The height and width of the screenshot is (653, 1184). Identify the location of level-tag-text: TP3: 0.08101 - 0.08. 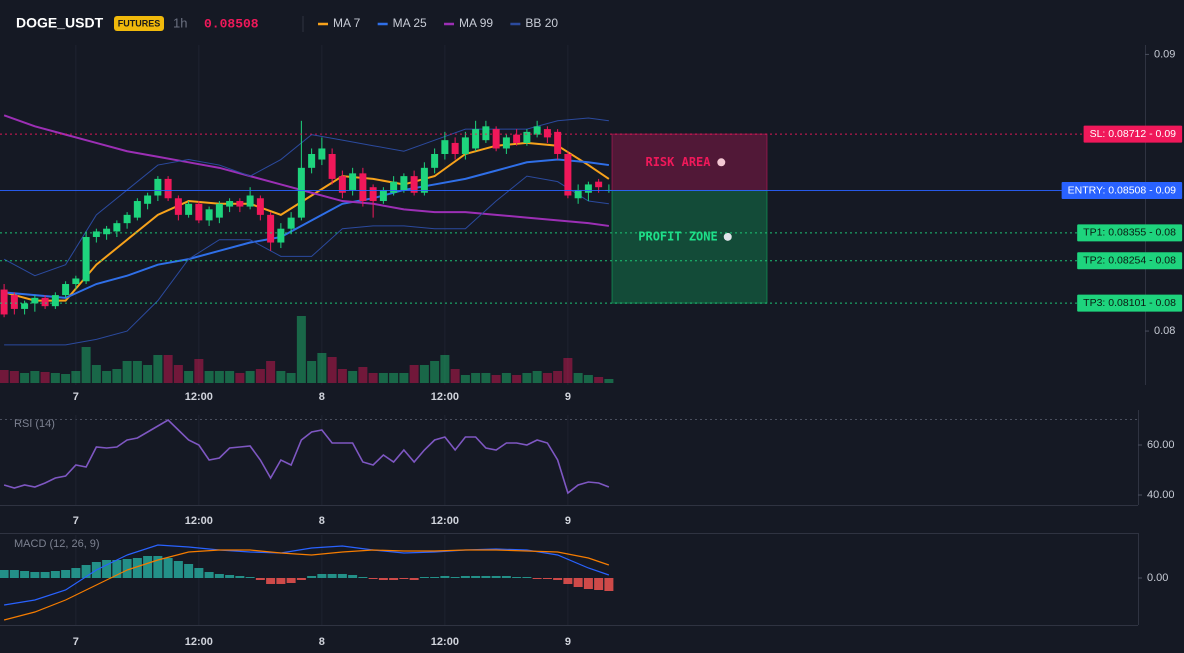
(1129, 303).